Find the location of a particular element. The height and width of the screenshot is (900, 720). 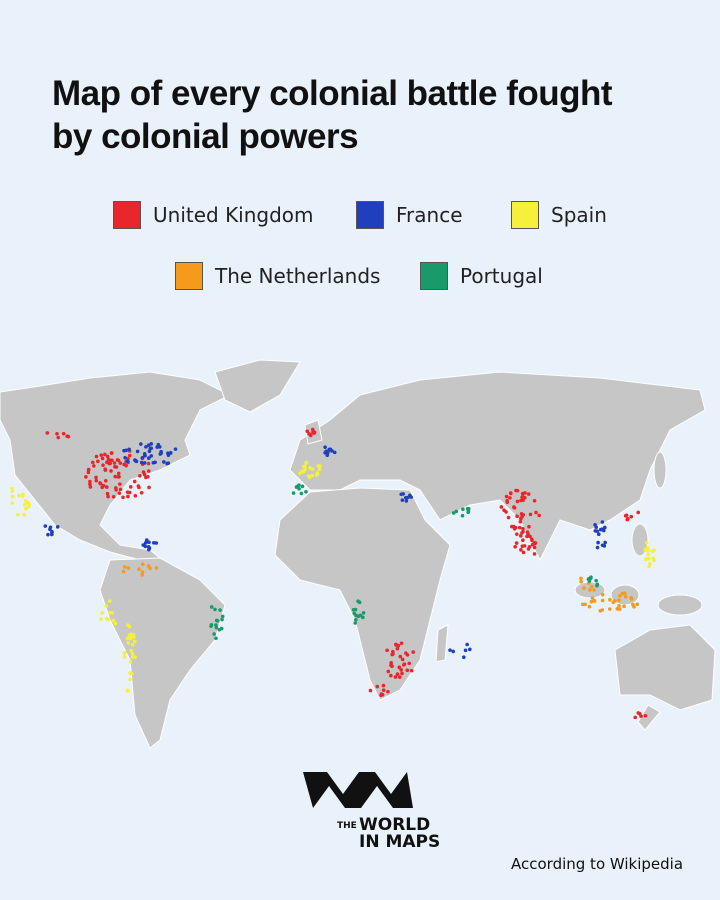

legend-swatch is located at coordinates (127, 215).